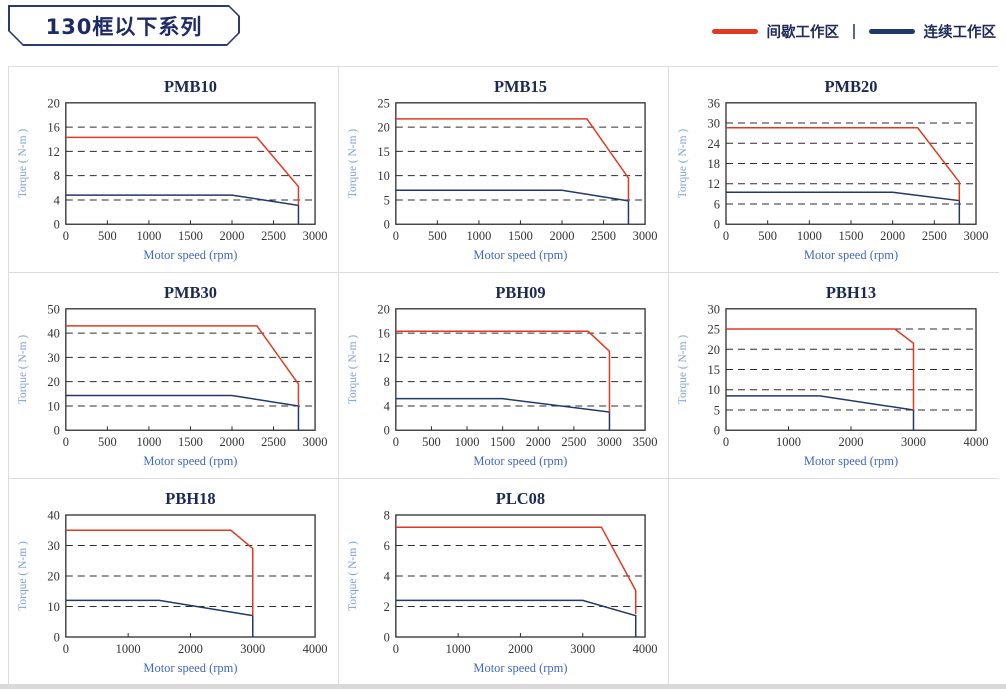 This screenshot has height=693, width=1006. What do you see at coordinates (190, 649) in the screenshot?
I see `x-tick-label: 2000` at bounding box center [190, 649].